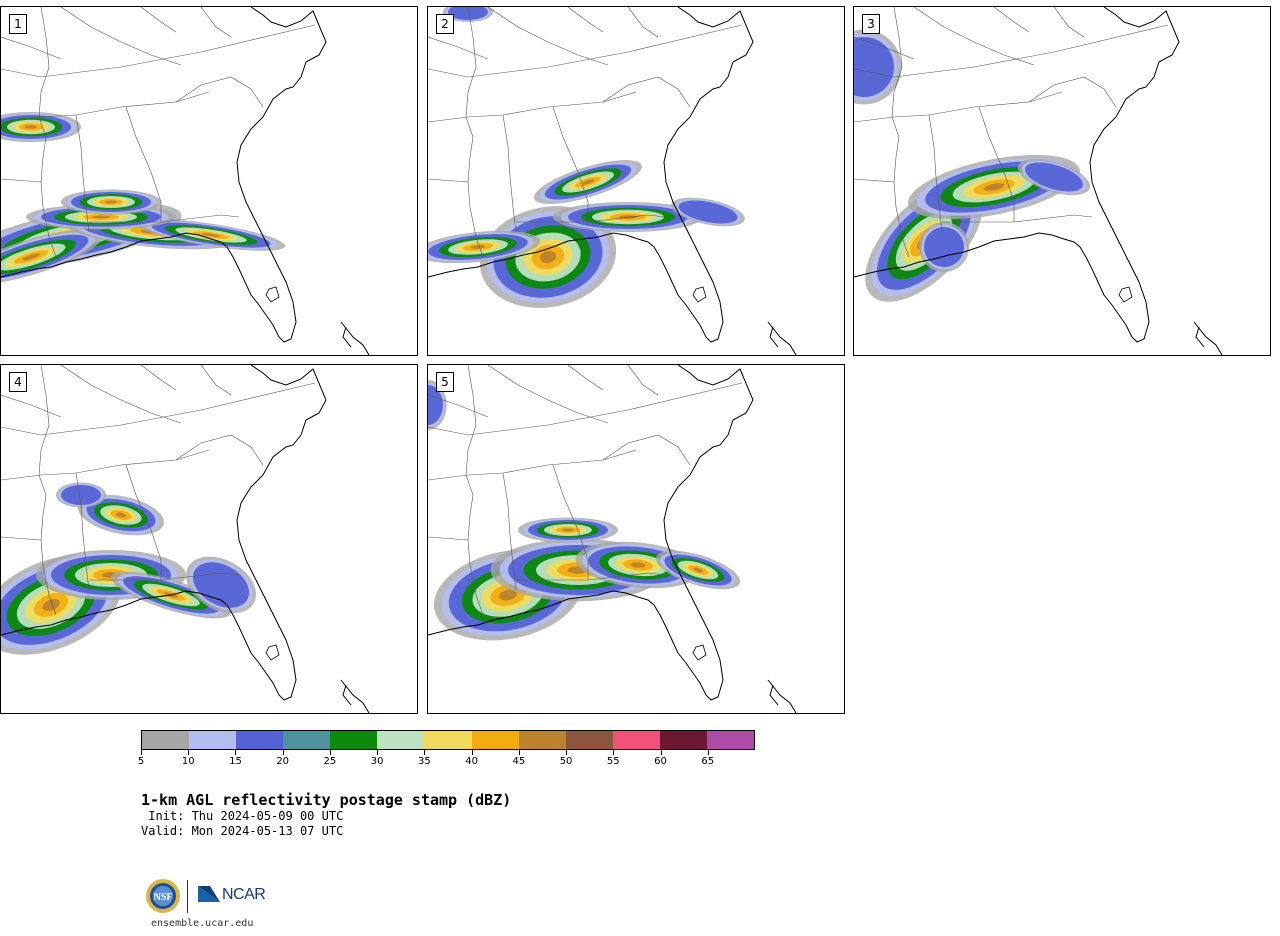 Image resolution: width=1280 pixels, height=936 pixels. I want to click on colorbar-tick-label: 10, so click(188, 761).